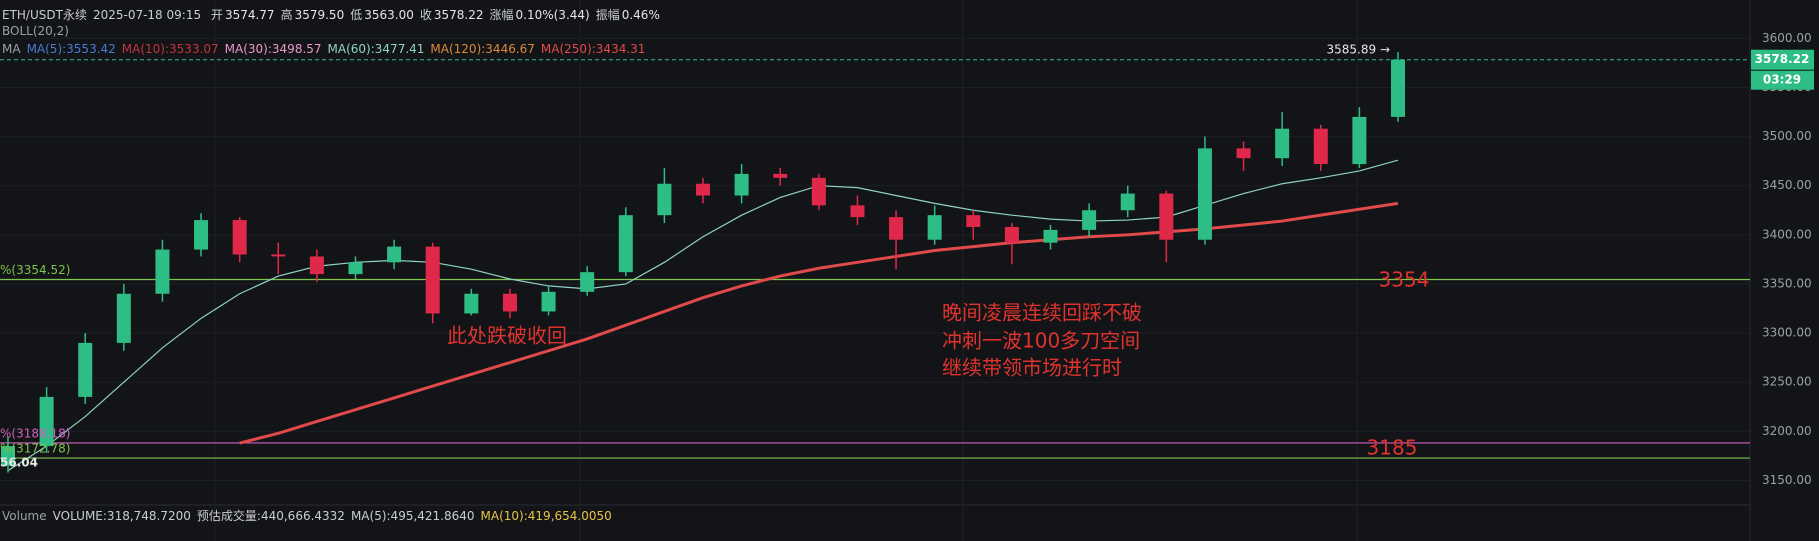 Image resolution: width=1819 pixels, height=541 pixels. What do you see at coordinates (501, 15) in the screenshot?
I see `ohlc-label: 涨幅` at bounding box center [501, 15].